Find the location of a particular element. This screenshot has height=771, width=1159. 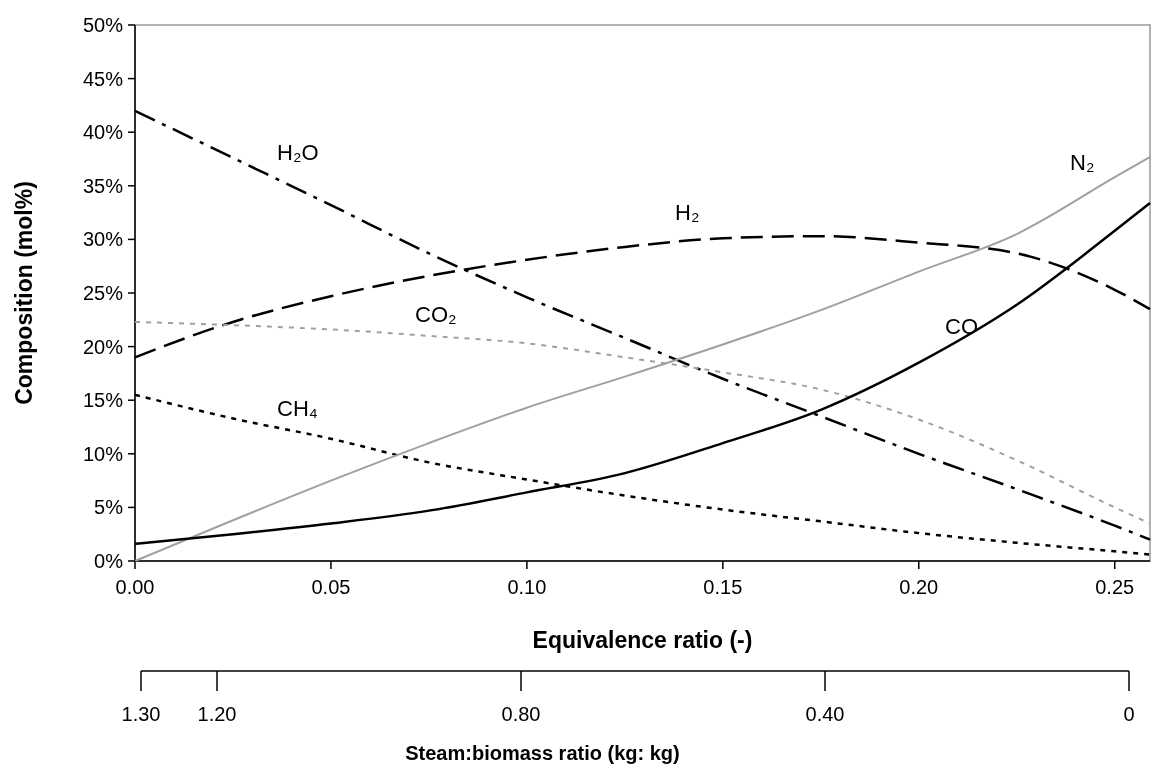

y-tick-label: 15% is located at coordinates (103, 400).